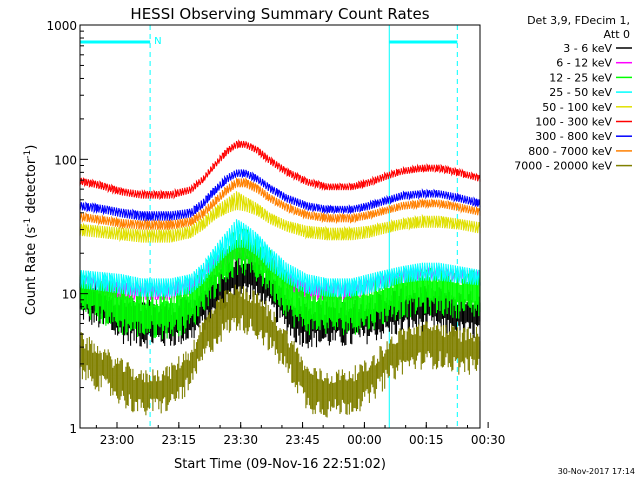 Image resolution: width=640 pixels, height=480 pixels. What do you see at coordinates (31, 147) in the screenshot?
I see `y-axis-label-close: )` at bounding box center [31, 147].